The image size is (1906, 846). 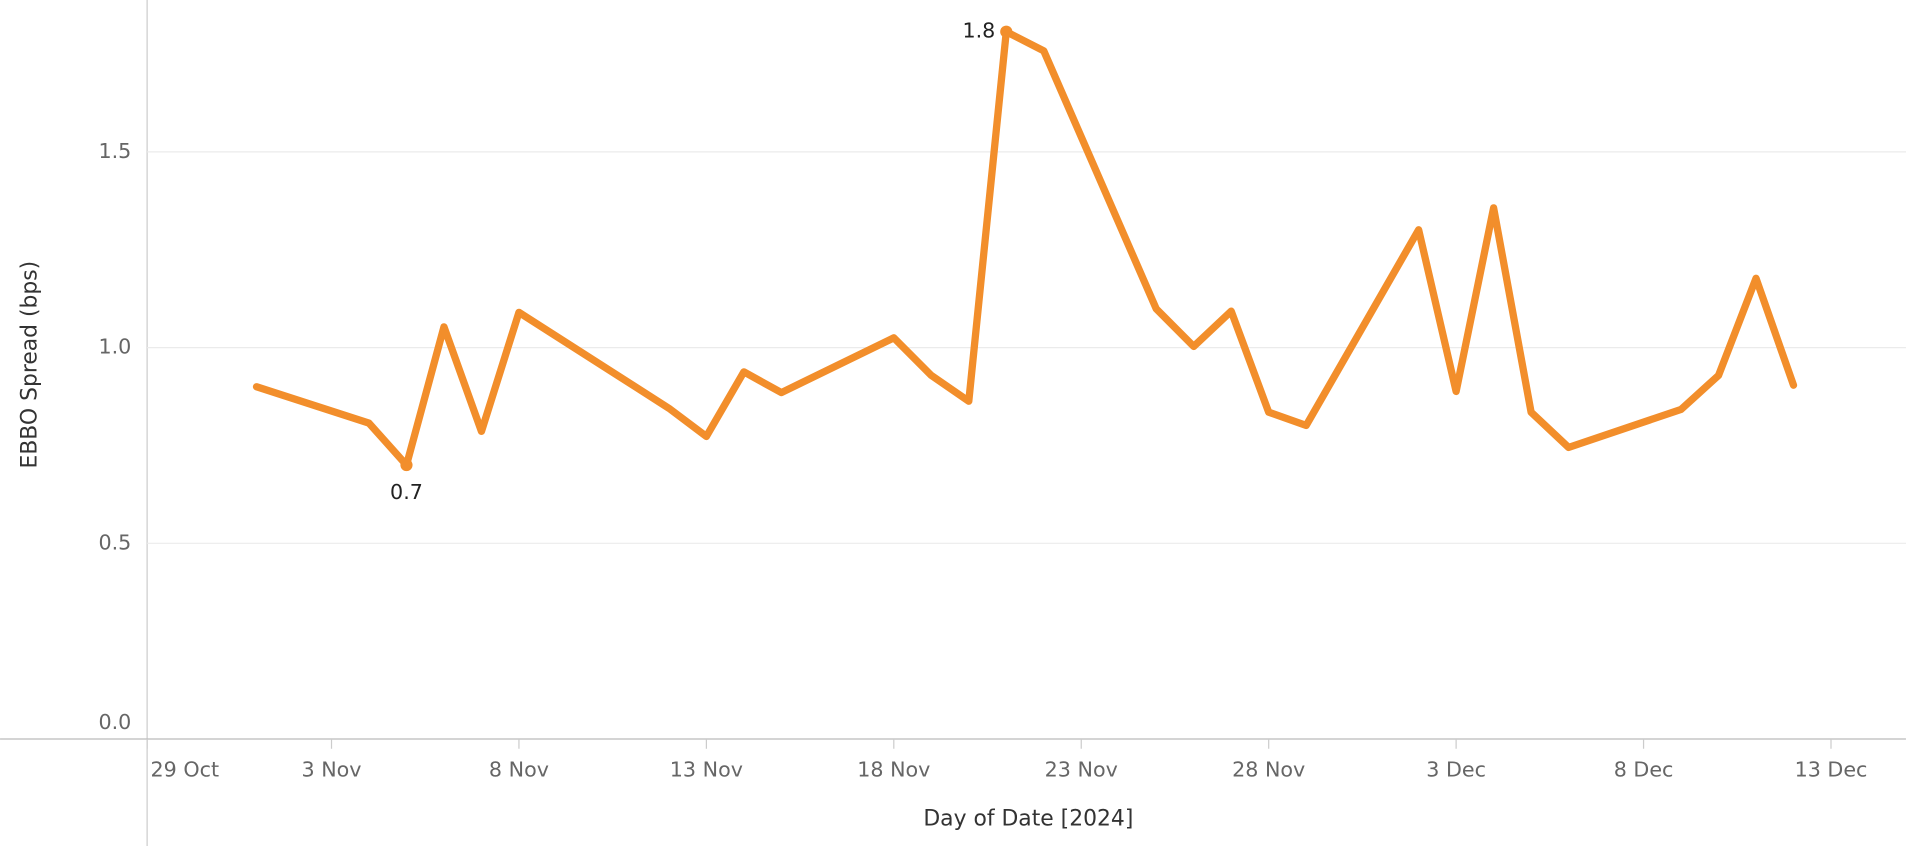 What do you see at coordinates (406, 492) in the screenshot?
I see `value-label: 0.7` at bounding box center [406, 492].